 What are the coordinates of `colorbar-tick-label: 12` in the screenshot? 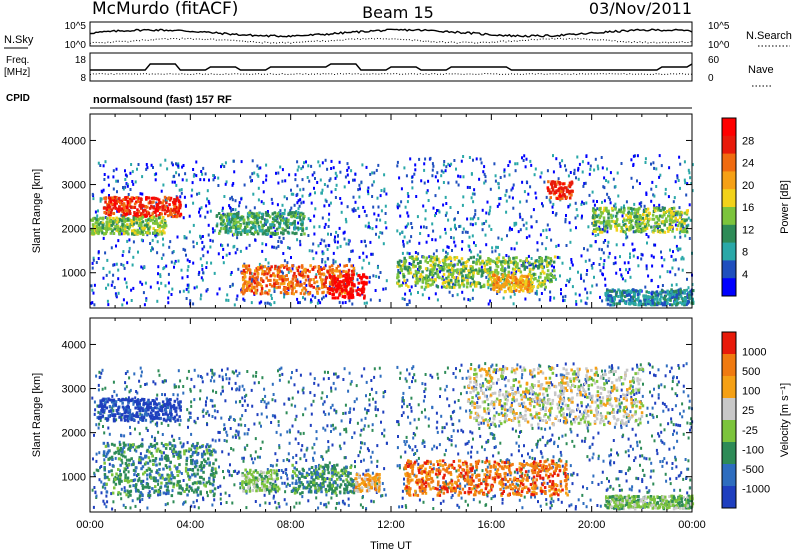 It's located at (748, 230).